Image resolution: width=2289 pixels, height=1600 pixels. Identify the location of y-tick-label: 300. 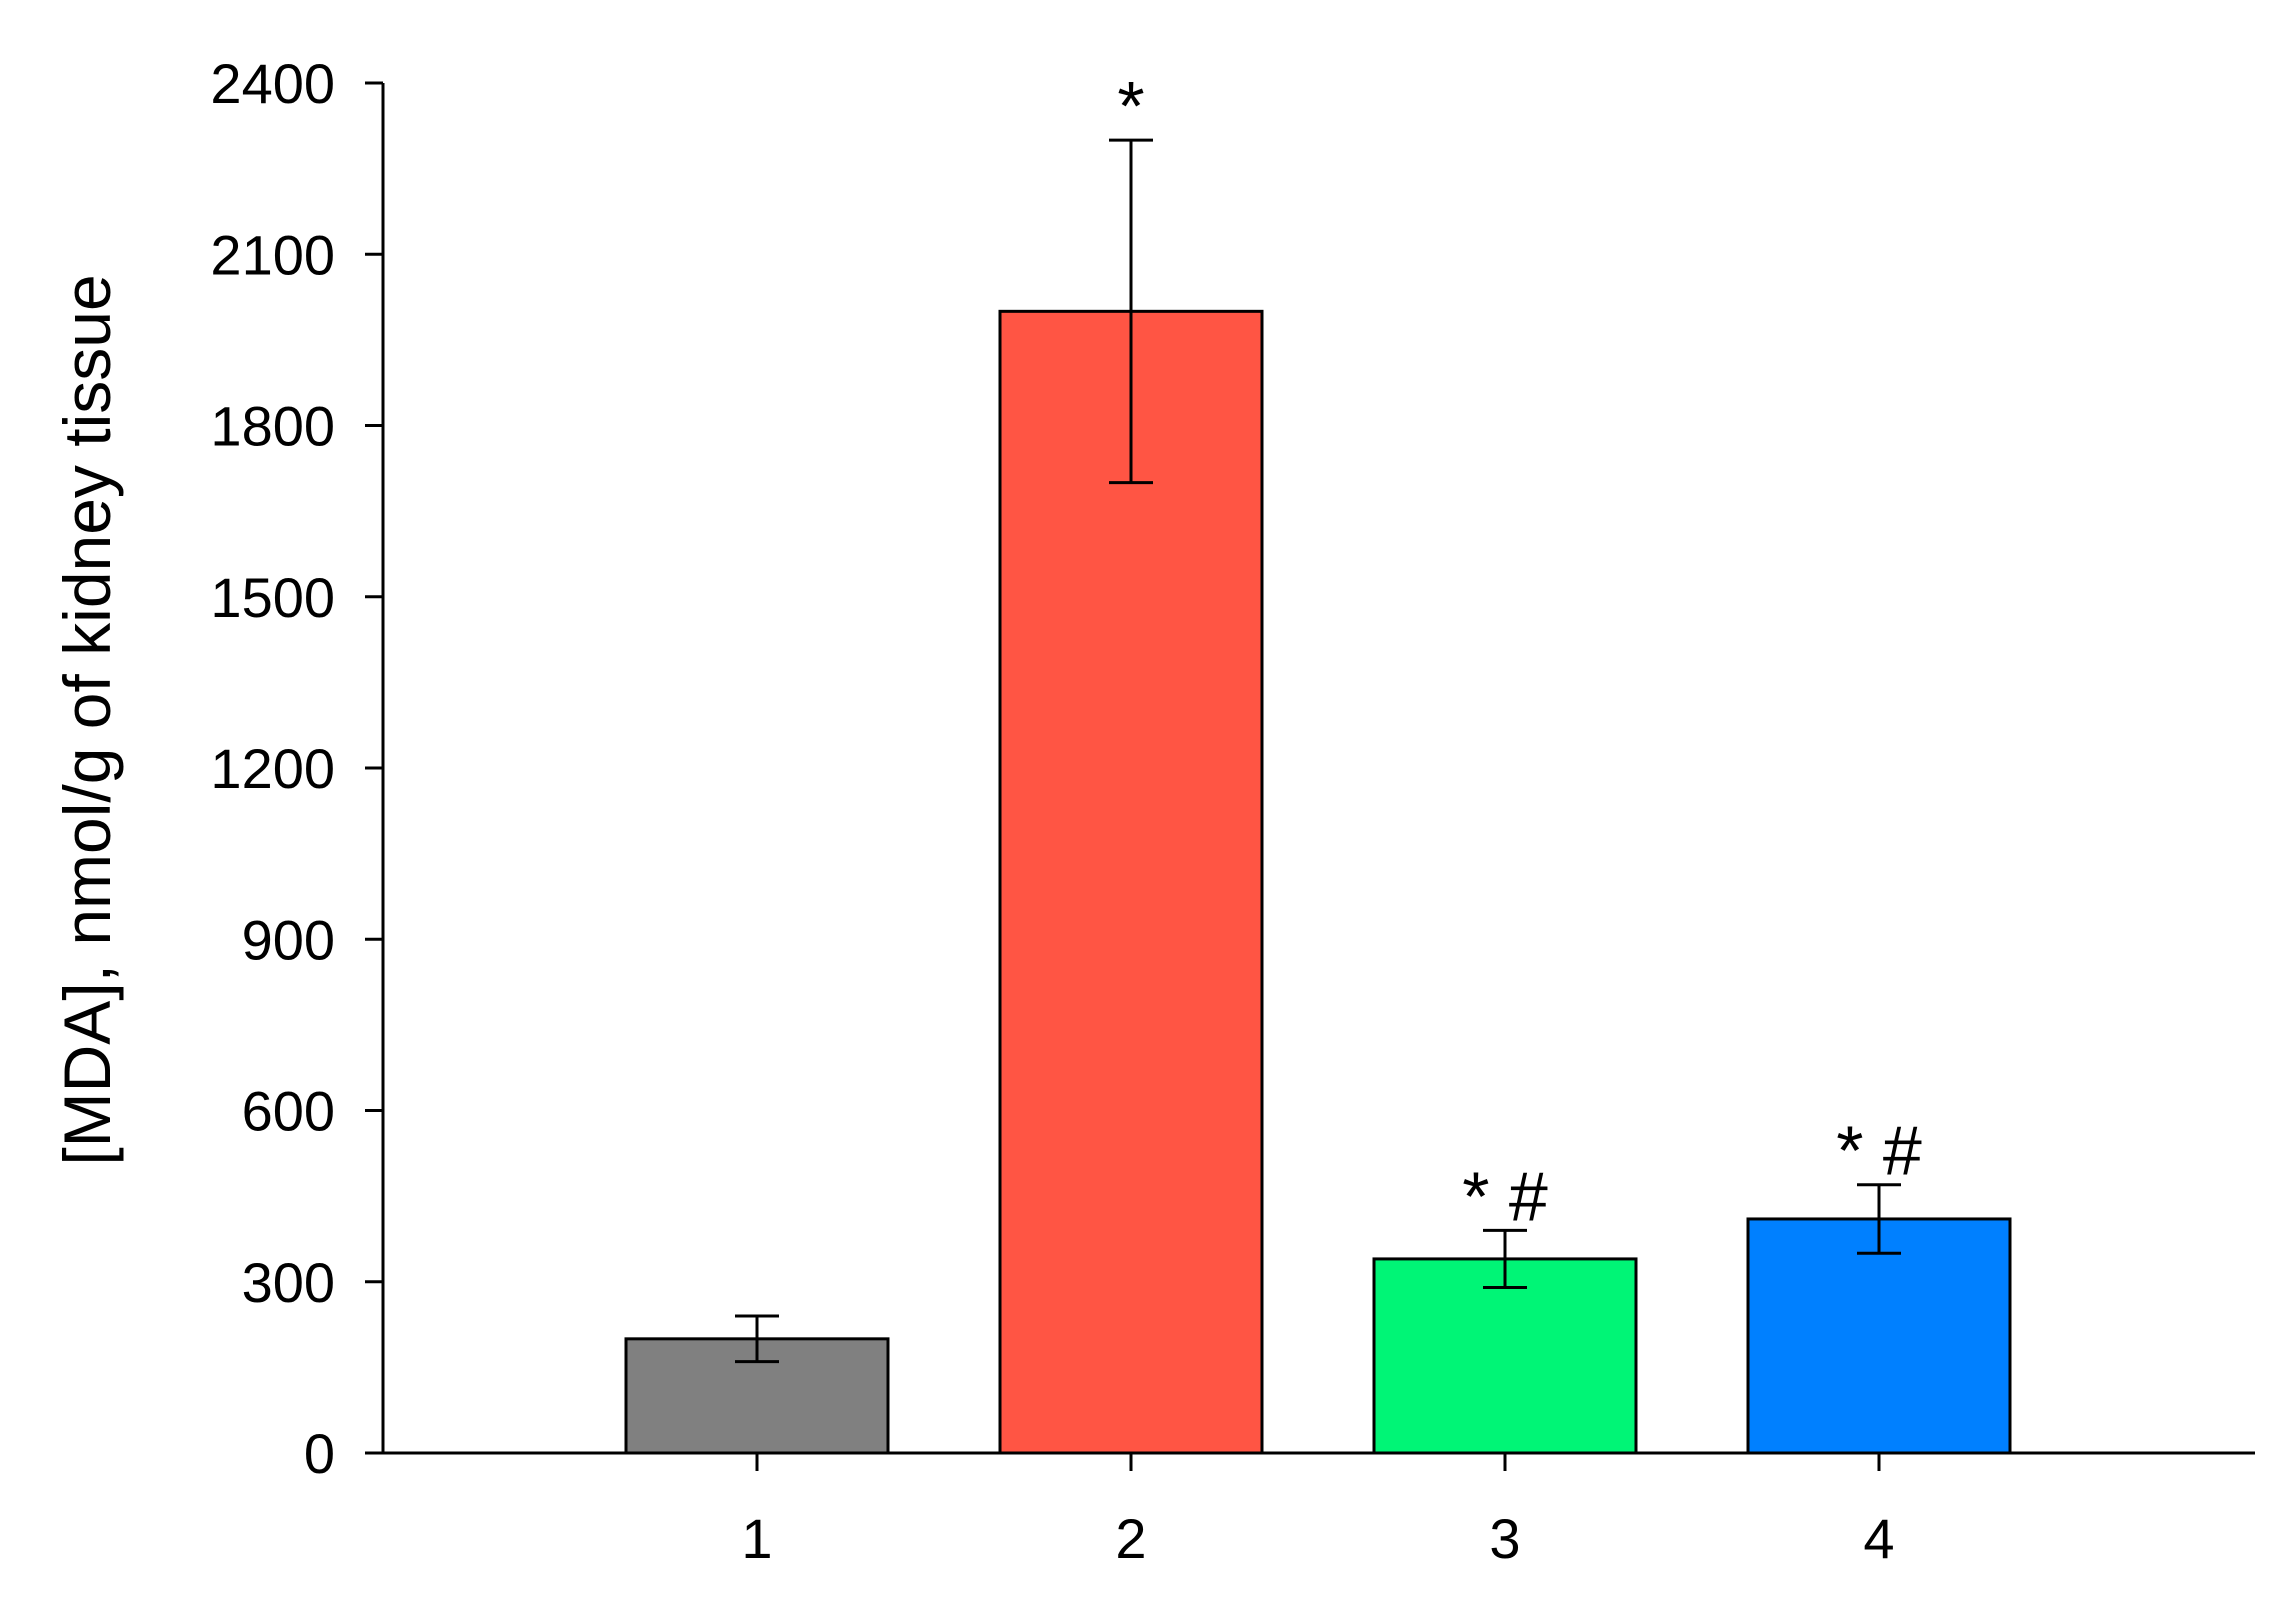
(288, 1282).